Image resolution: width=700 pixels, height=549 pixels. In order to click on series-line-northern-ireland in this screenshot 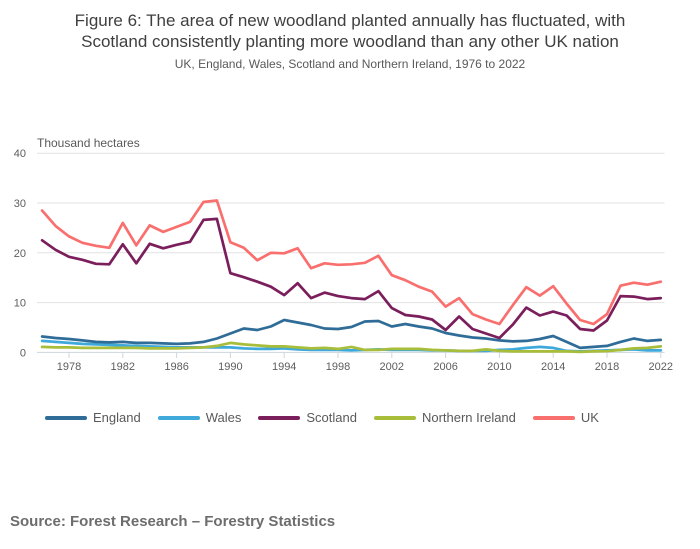, I will do `click(351, 347)`.